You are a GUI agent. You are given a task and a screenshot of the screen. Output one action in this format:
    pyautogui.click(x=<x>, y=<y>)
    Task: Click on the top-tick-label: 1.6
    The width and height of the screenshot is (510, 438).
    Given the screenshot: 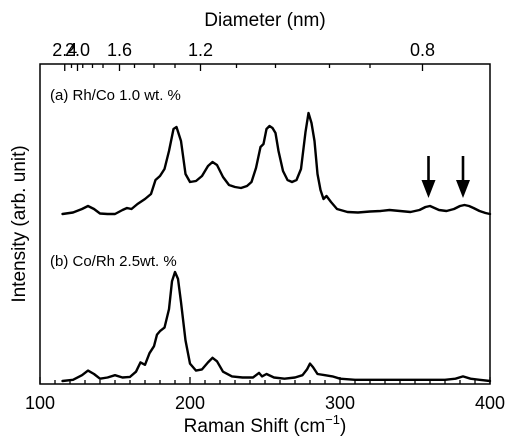 What is the action you would take?
    pyautogui.click(x=119, y=50)
    